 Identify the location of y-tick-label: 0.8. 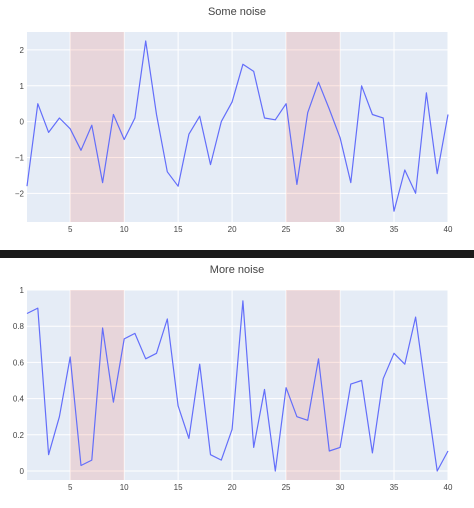
(19, 326).